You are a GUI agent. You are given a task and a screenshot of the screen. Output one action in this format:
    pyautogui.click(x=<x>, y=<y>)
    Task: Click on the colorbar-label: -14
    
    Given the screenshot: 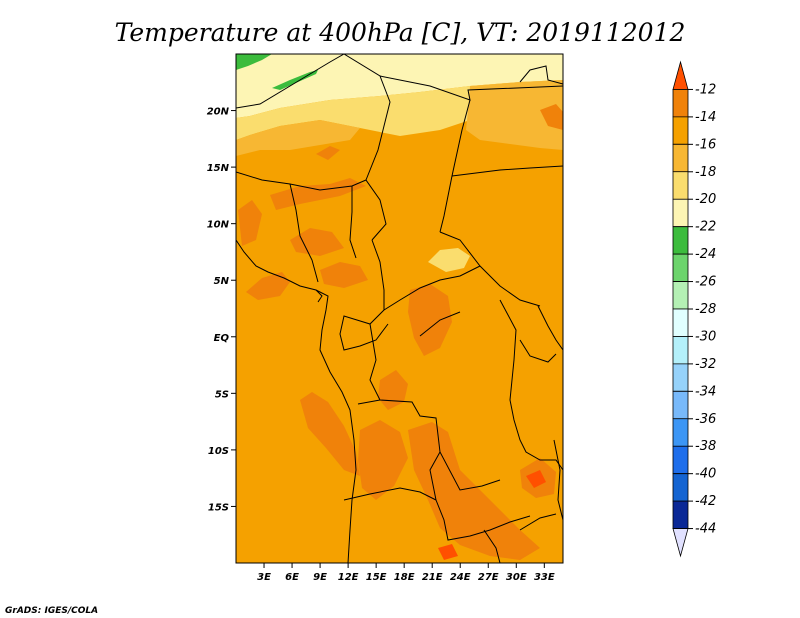 What is the action you would take?
    pyautogui.click(x=705, y=117)
    